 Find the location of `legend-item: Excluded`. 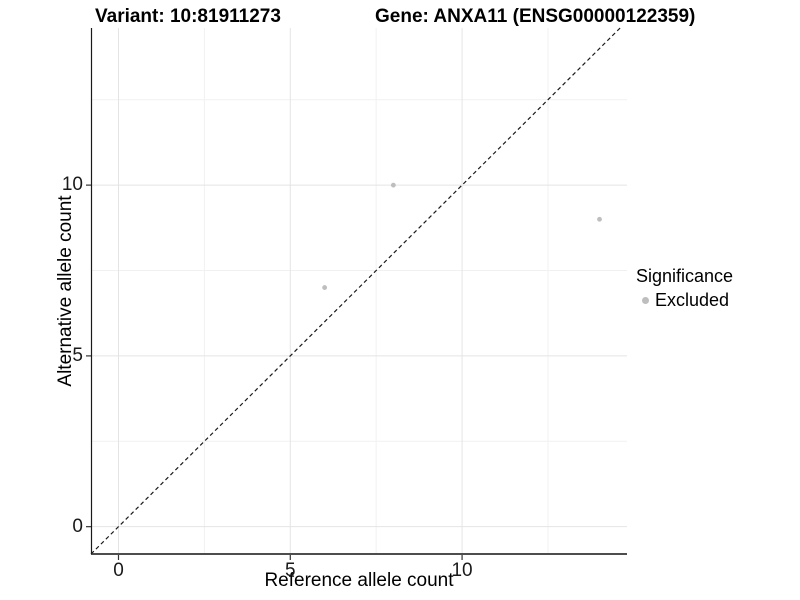

legend-item: Excluded is located at coordinates (684, 300).